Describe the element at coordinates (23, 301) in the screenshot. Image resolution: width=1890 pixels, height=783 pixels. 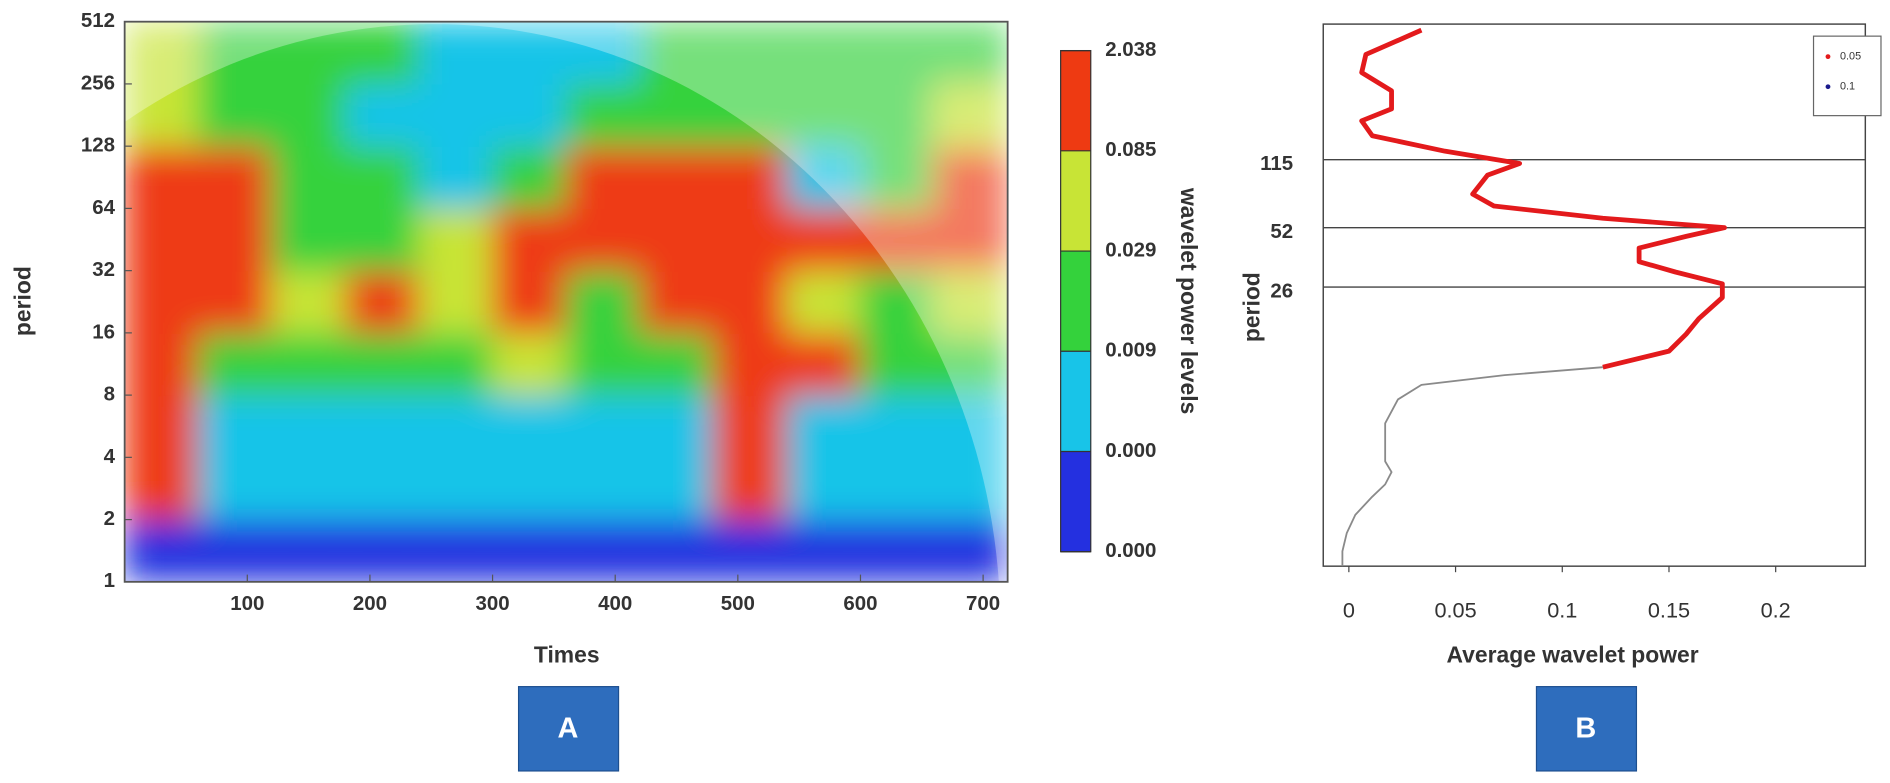
I see `y-axis-label: period` at that location.